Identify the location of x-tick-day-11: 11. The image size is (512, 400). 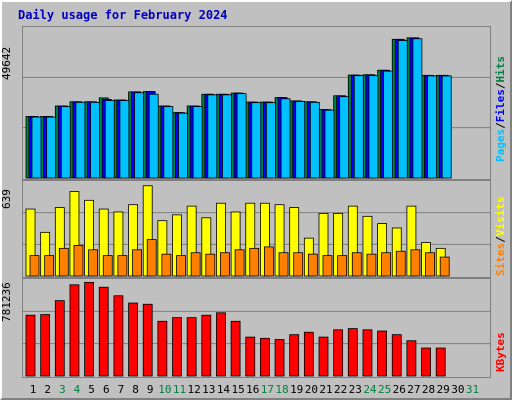
(179, 389).